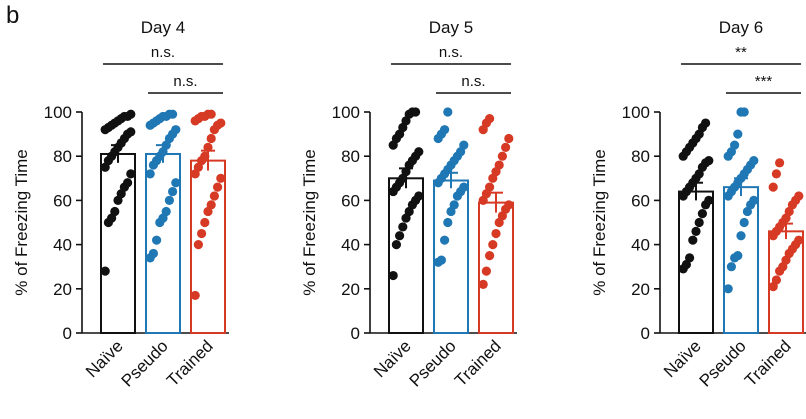 The image size is (806, 419). What do you see at coordinates (764, 81) in the screenshot?
I see `significance-label: ***` at bounding box center [764, 81].